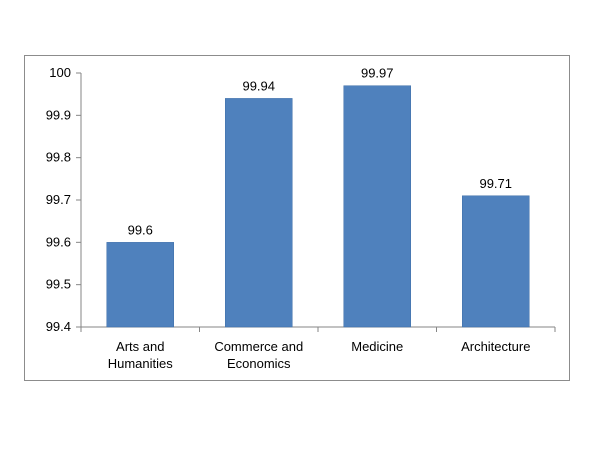  Describe the element at coordinates (58, 326) in the screenshot. I see `y-tick-label: 99.4` at that location.